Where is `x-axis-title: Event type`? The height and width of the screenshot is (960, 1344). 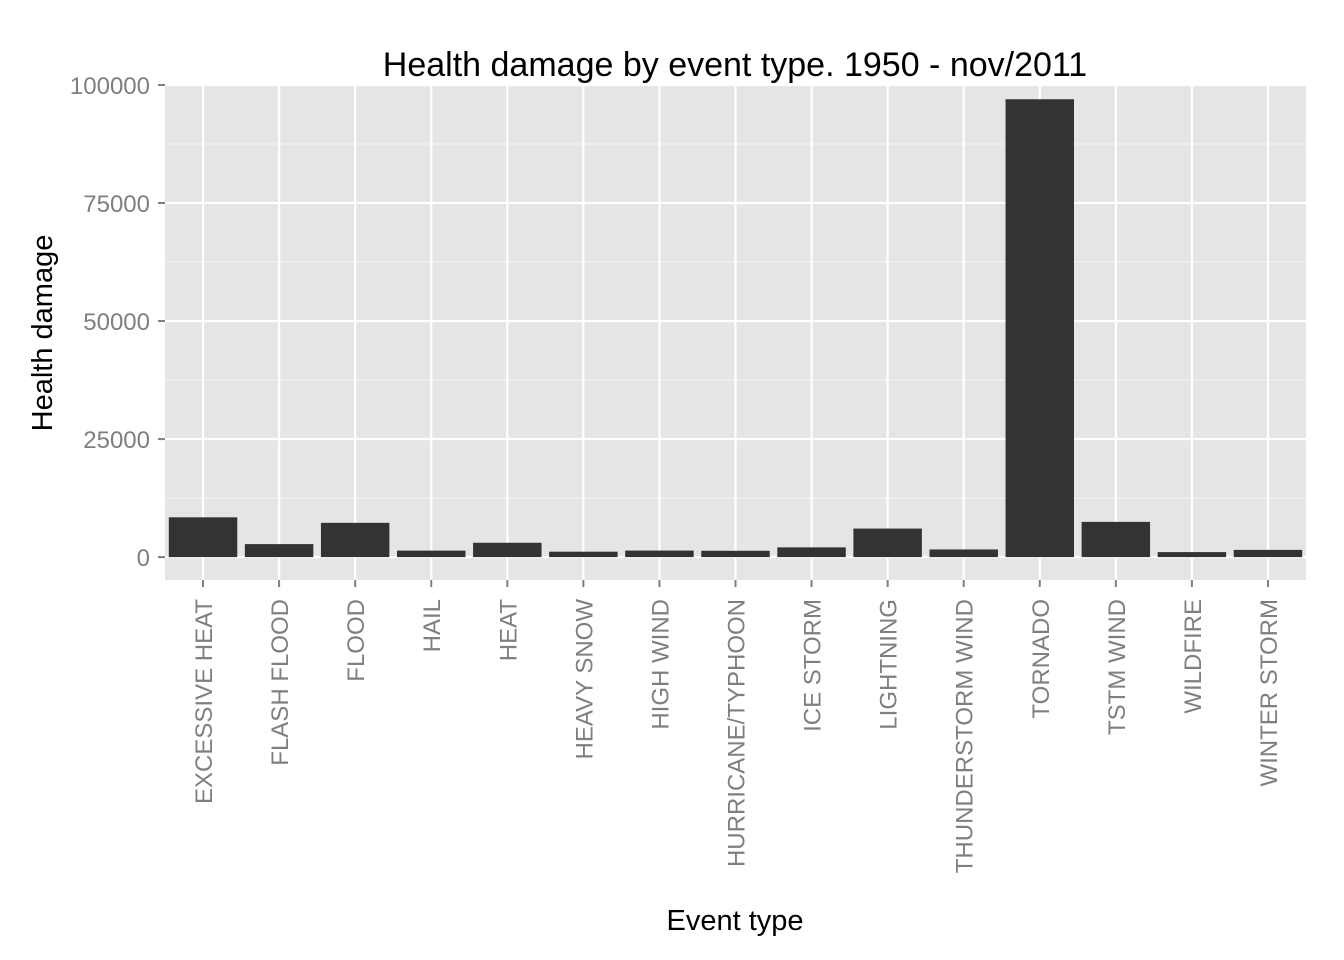 x-axis-title: Event type is located at coordinates (734, 921).